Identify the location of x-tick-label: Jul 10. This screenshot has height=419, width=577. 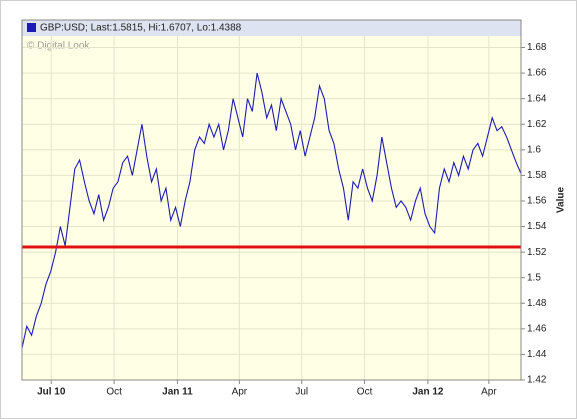
(51, 392).